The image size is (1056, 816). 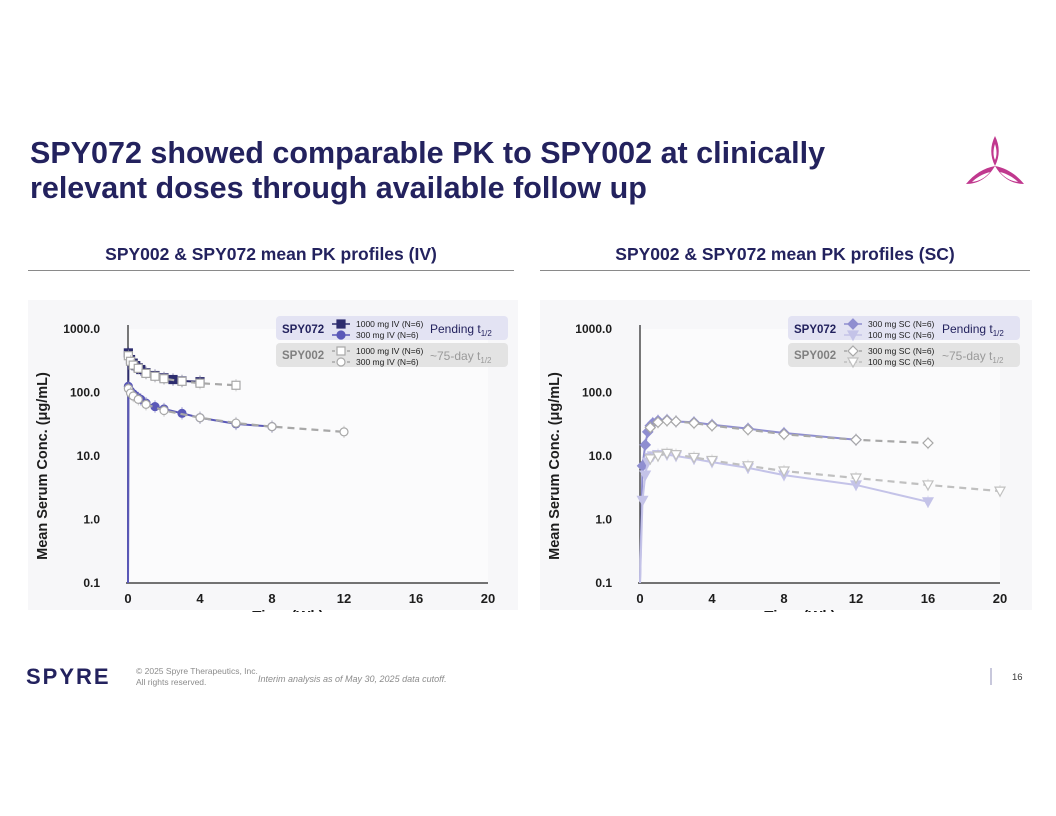 I want to click on sc-ytick-1: 100.0, so click(x=597, y=393).